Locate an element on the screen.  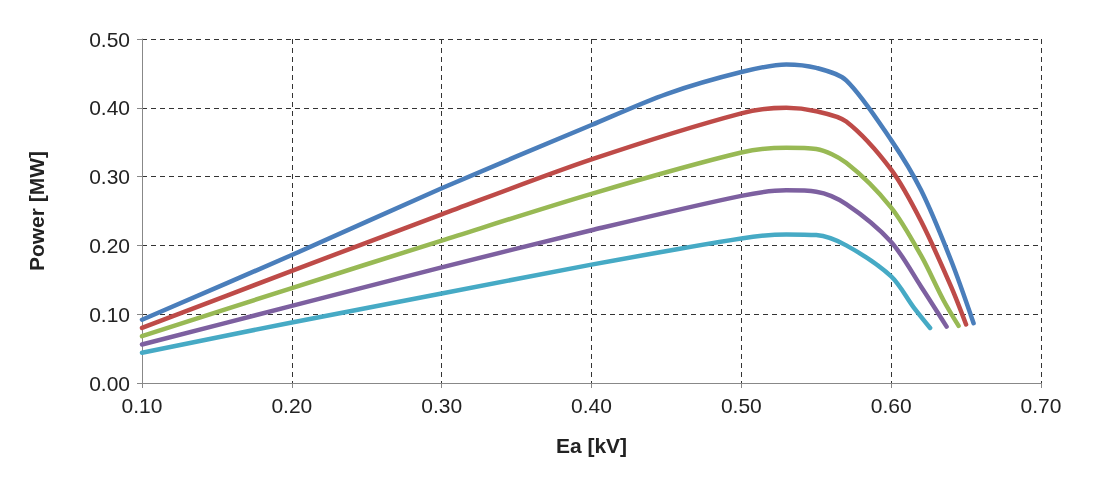
y-axis-title: Power [MW] is located at coordinates (36, 211).